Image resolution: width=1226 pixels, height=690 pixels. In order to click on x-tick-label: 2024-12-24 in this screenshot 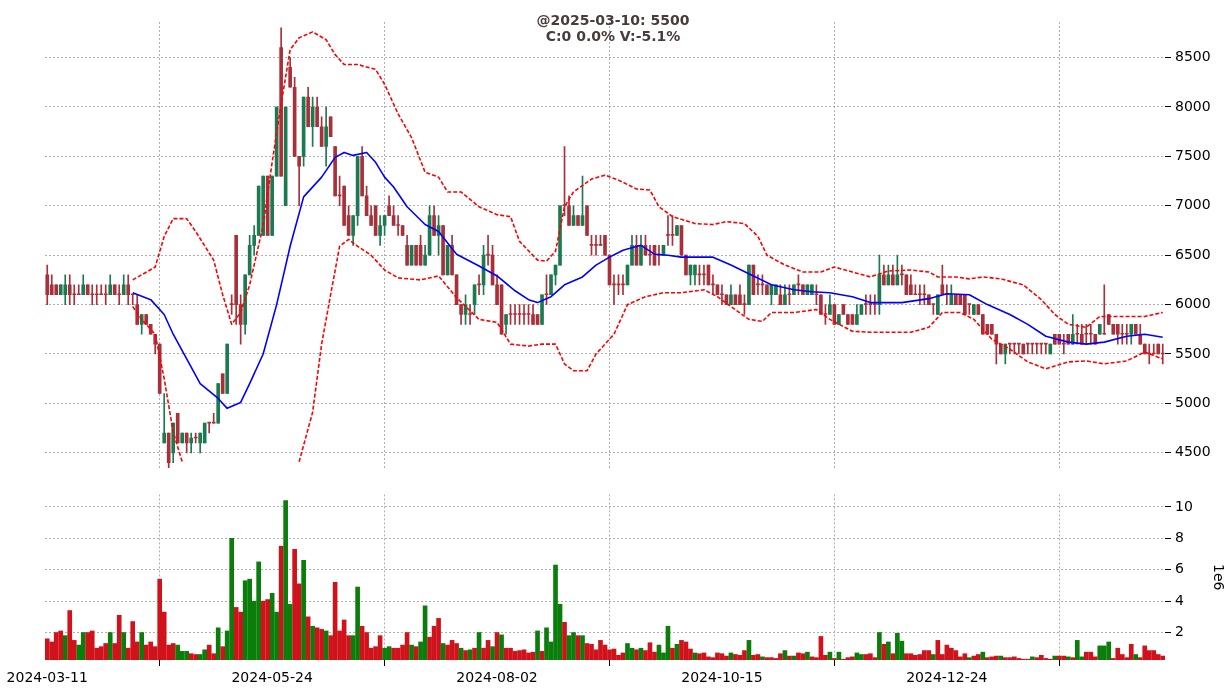, I will do `click(947, 677)`.